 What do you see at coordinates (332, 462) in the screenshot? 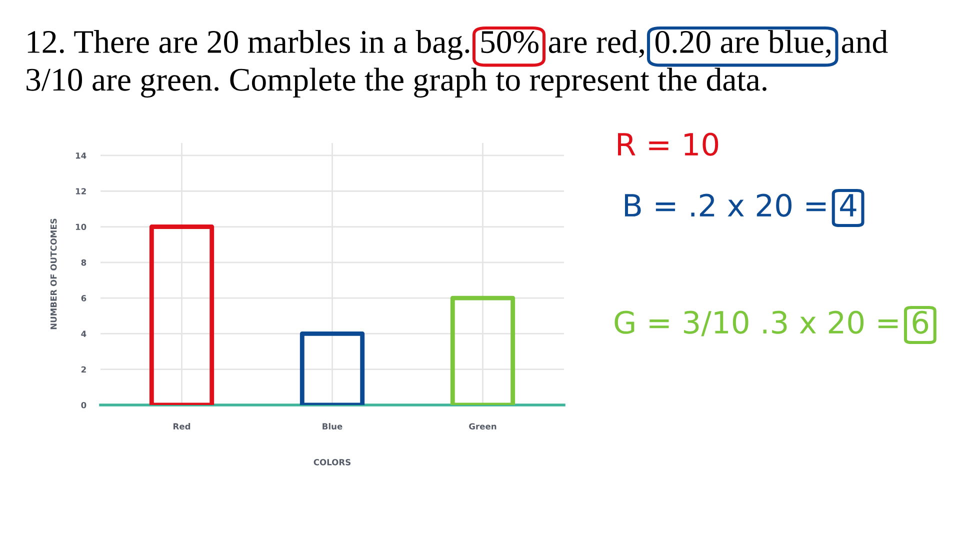
I see `x-axis-title: COLORS` at bounding box center [332, 462].